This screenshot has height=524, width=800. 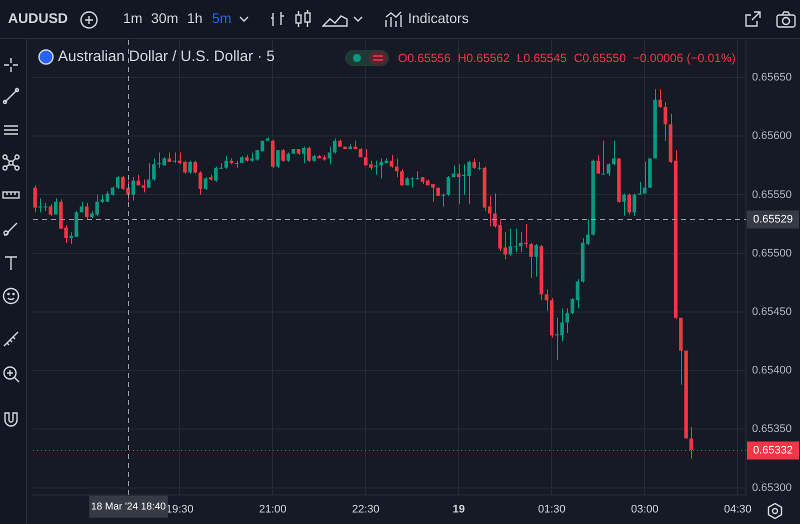 I want to click on ref-line-label: 0.65332, so click(x=773, y=450).